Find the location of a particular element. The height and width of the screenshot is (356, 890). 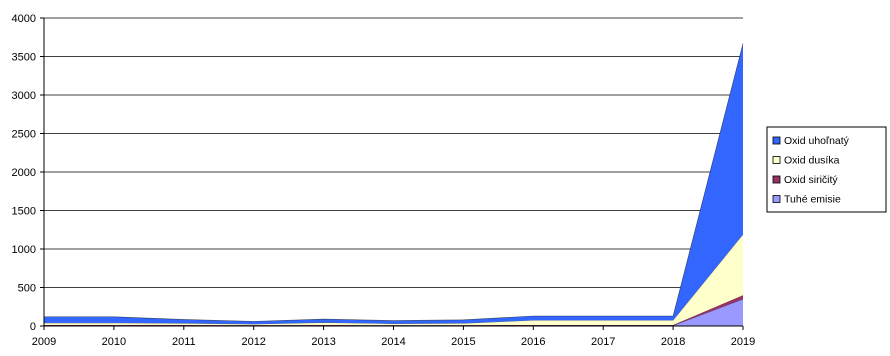

legend-label: Oxid siričitý is located at coordinates (811, 180).